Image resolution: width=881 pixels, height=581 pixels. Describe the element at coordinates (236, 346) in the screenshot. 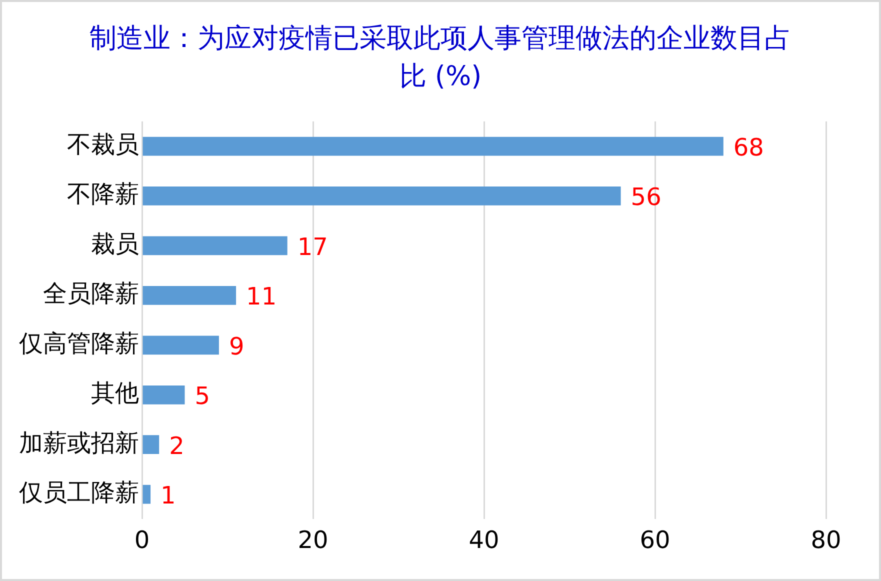

I see `data-label: 9` at that location.